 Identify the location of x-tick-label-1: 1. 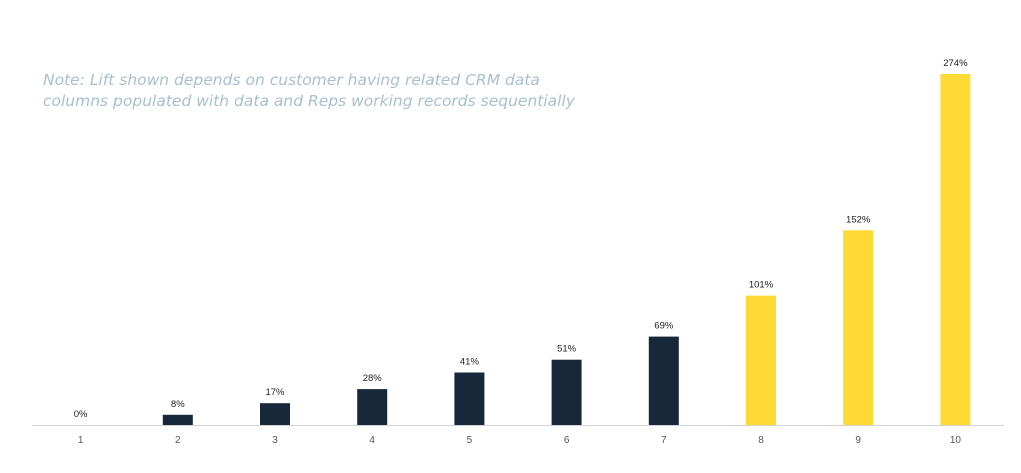
(81, 440).